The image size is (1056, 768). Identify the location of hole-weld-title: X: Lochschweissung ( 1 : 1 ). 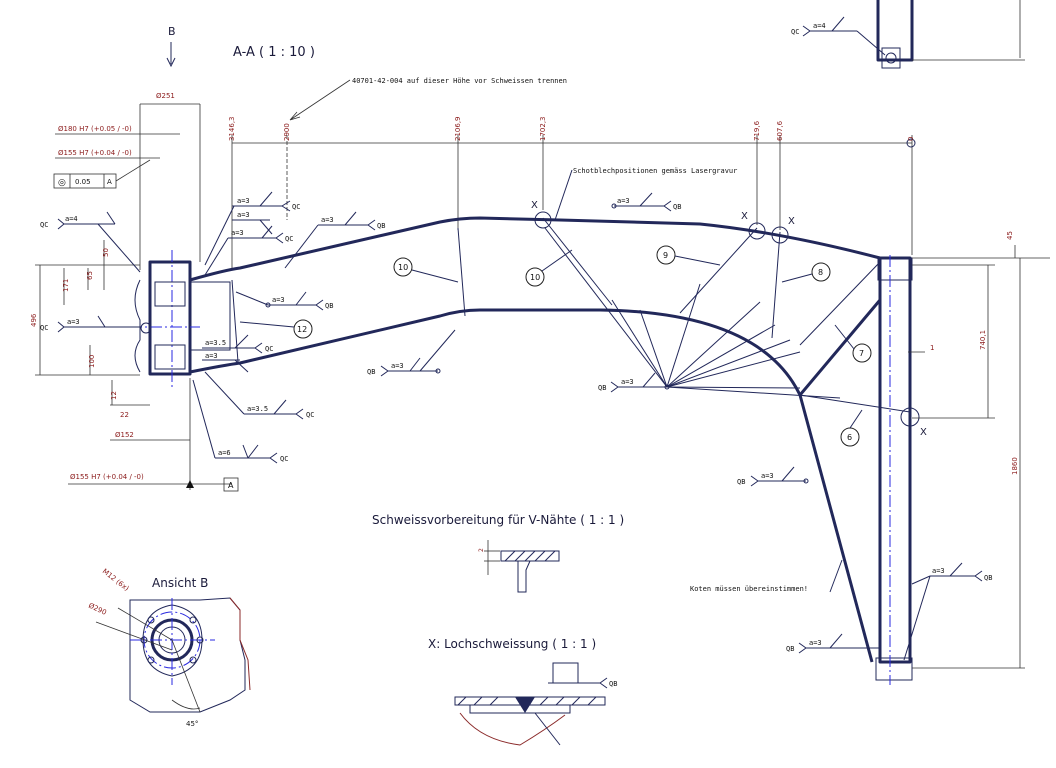
(512, 644).